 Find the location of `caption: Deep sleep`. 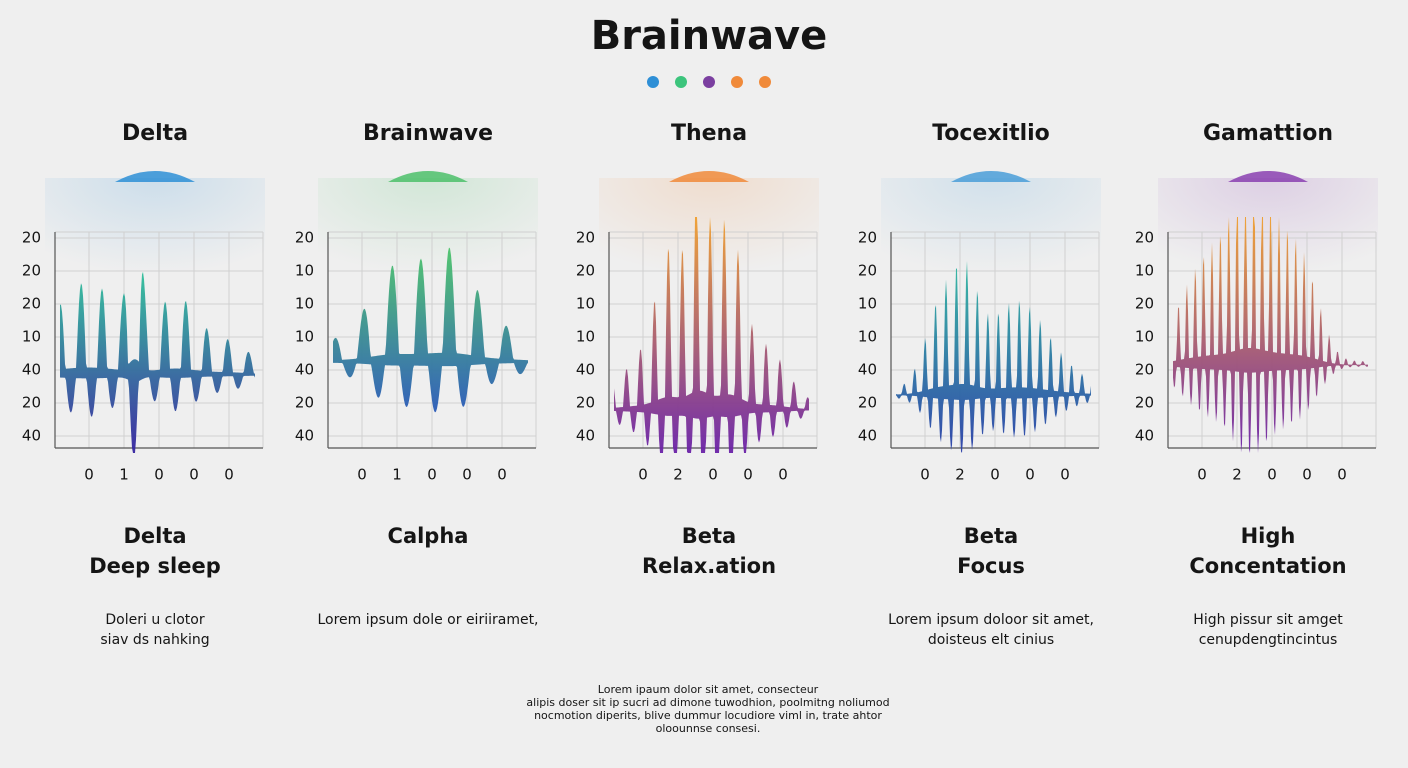

caption: Deep sleep is located at coordinates (154, 566).